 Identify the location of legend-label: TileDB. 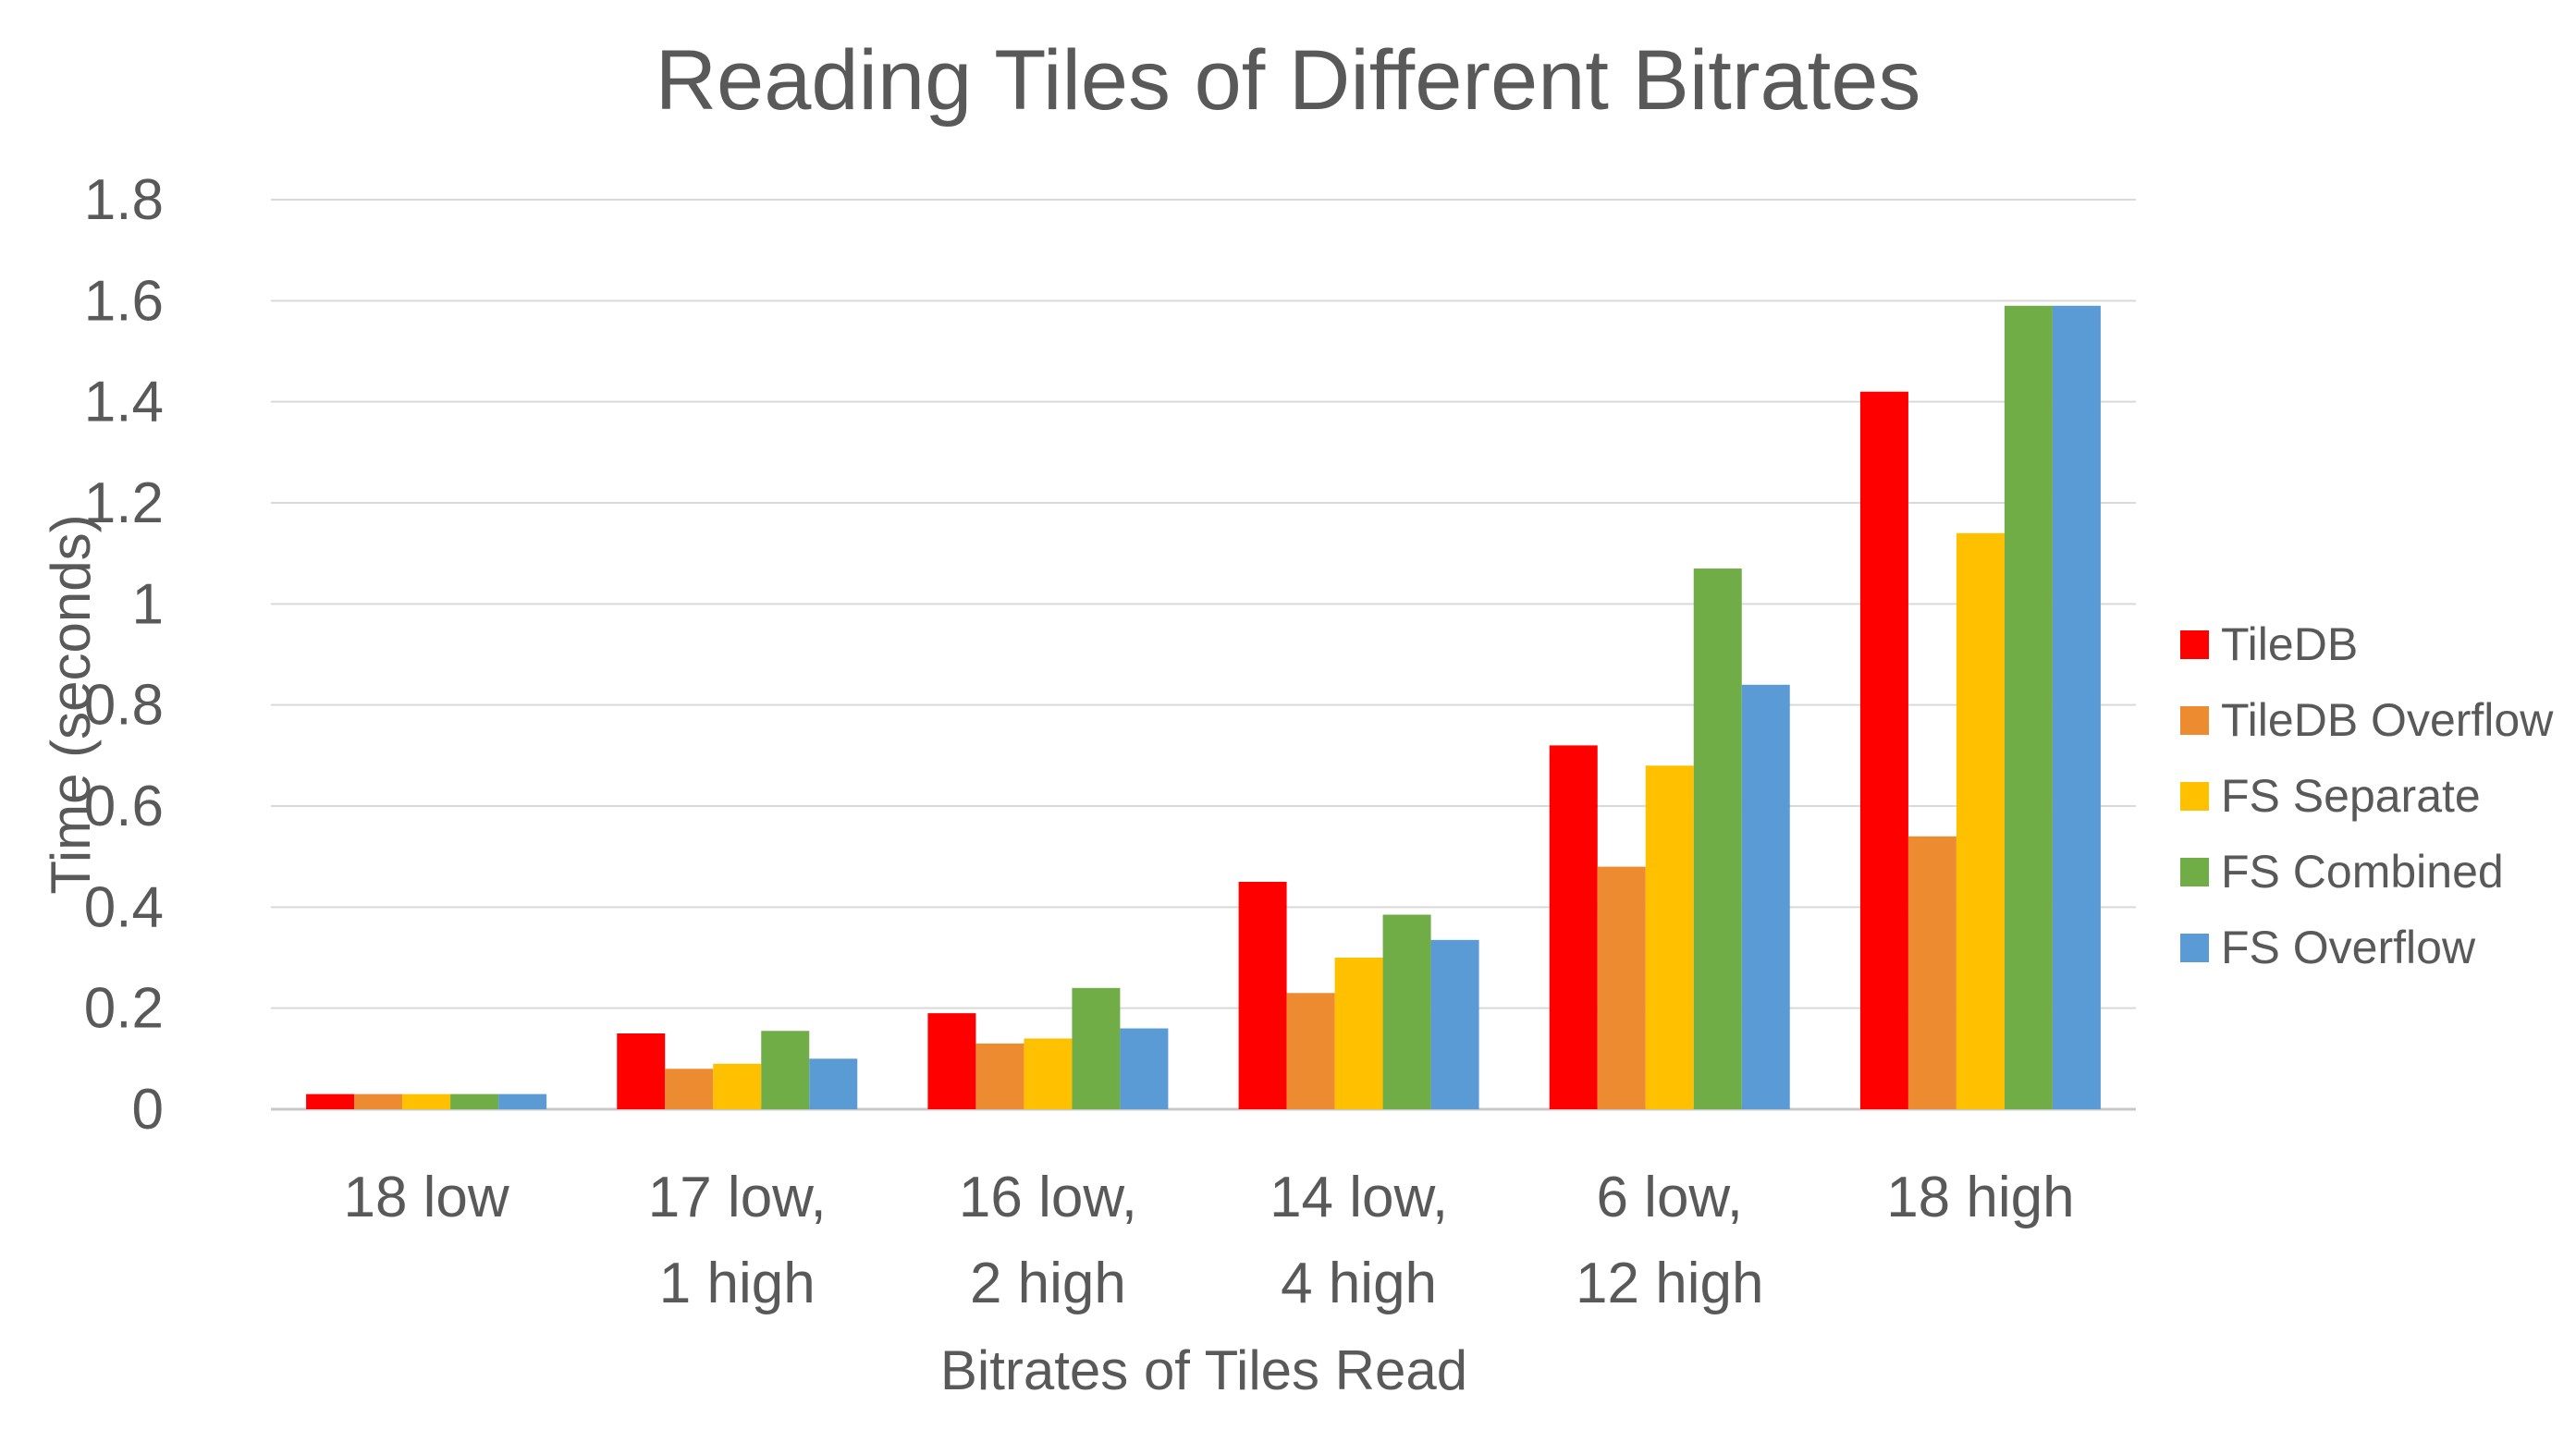
(2289, 644).